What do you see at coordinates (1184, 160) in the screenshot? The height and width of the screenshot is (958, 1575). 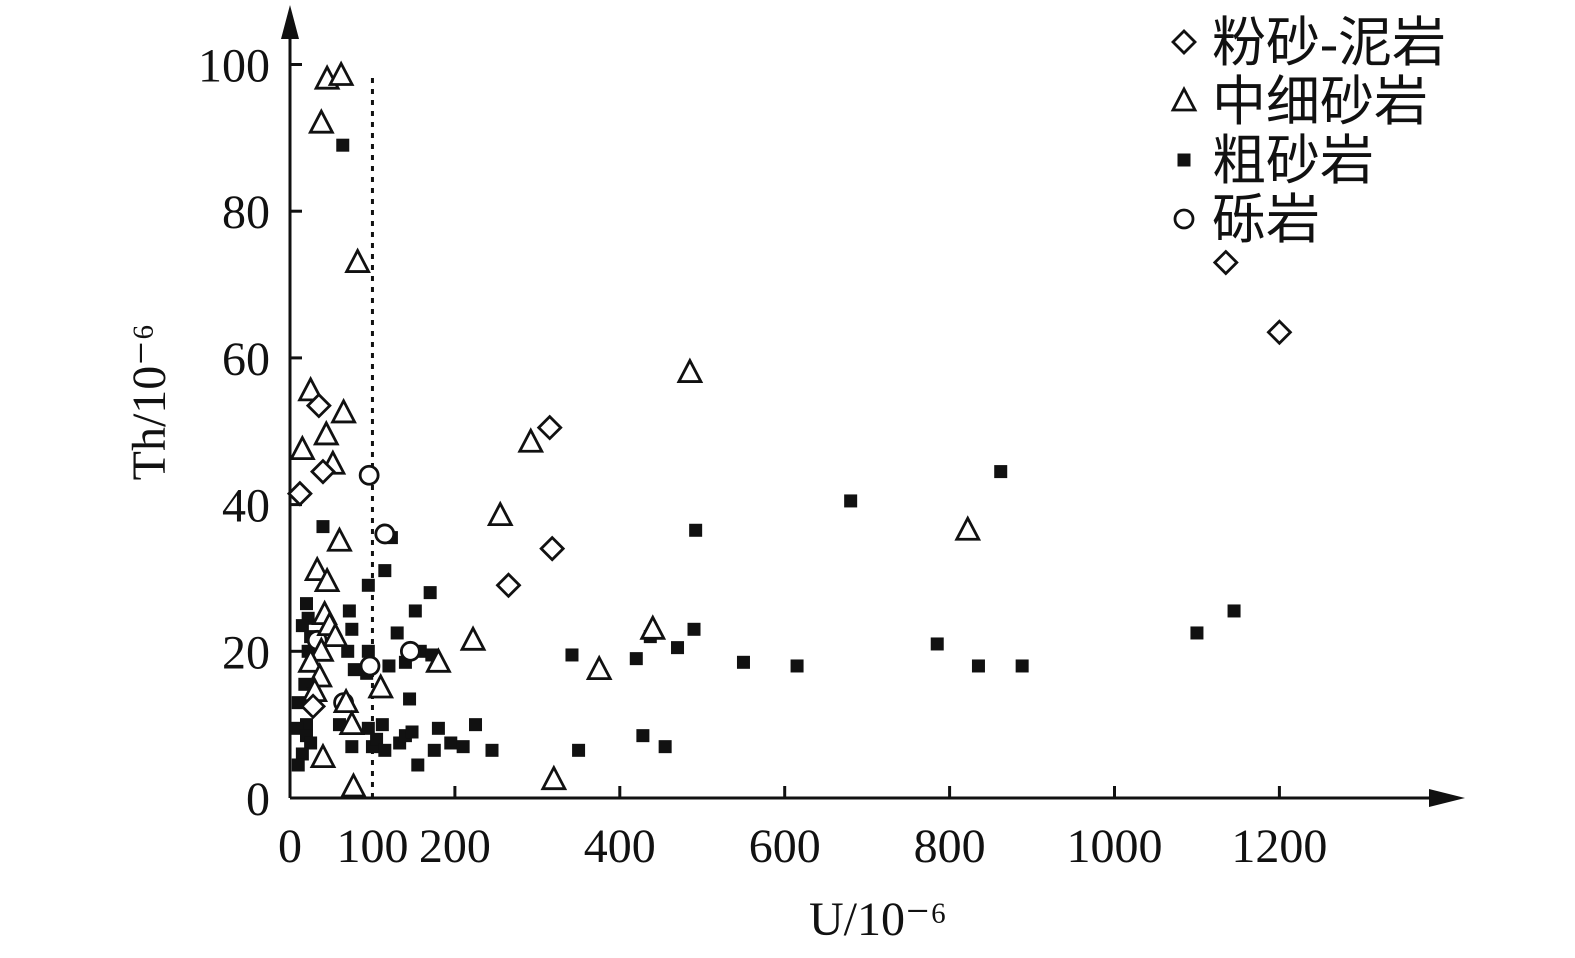 I see `legend-square-icon` at bounding box center [1184, 160].